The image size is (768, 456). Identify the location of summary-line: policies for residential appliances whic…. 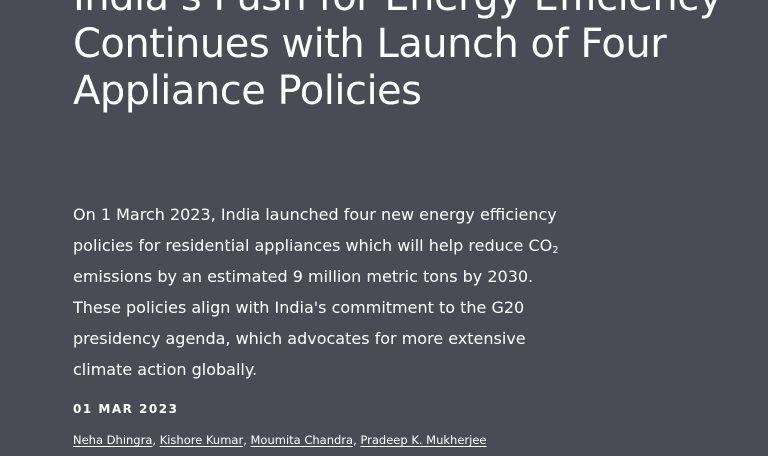
(333, 245).